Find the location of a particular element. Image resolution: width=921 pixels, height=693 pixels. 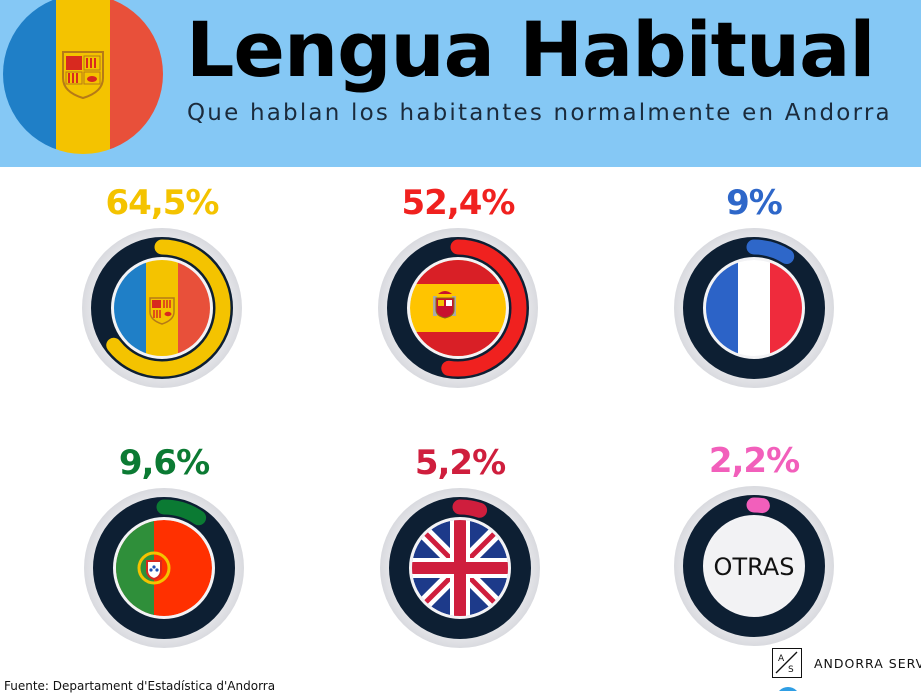

donut-chart: OTRAS is located at coordinates (754, 566).